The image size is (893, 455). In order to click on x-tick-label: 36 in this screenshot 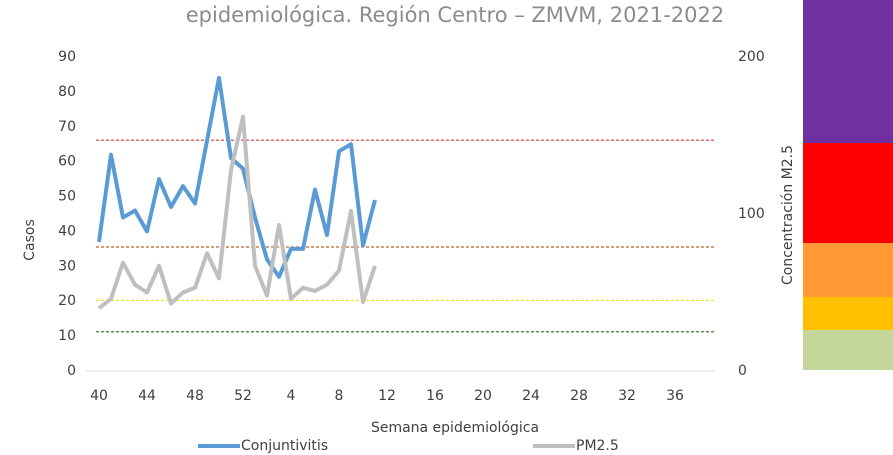, I will do `click(675, 396)`.